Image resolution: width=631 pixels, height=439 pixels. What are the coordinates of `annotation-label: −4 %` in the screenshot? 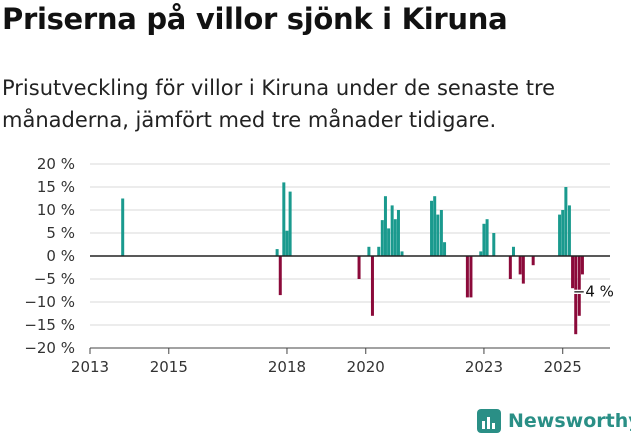 It's located at (593, 291).